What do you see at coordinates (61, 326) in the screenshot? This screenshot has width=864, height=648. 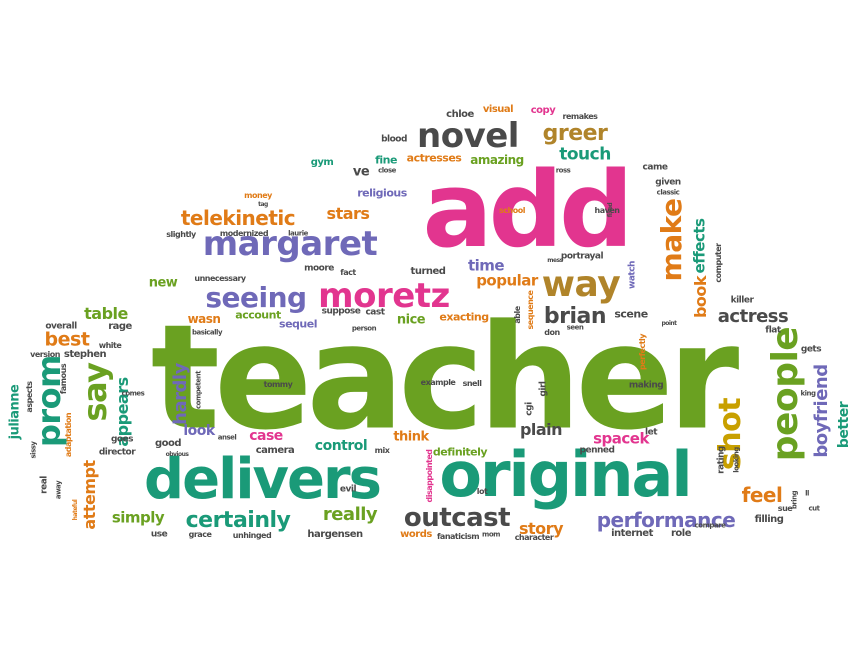 I see `word-overall: overall` at bounding box center [61, 326].